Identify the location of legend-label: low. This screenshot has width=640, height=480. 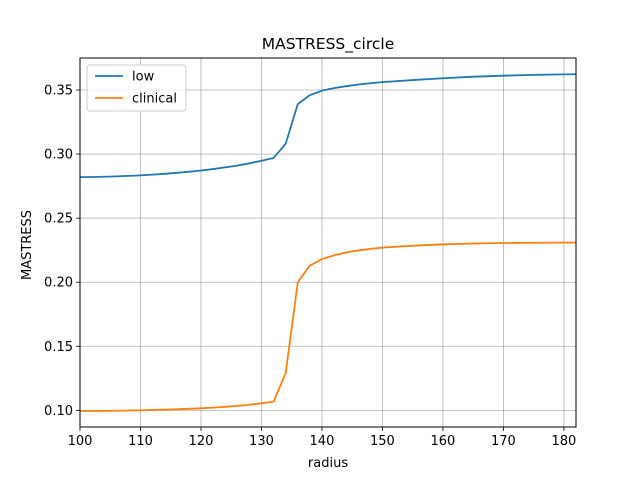
(143, 77).